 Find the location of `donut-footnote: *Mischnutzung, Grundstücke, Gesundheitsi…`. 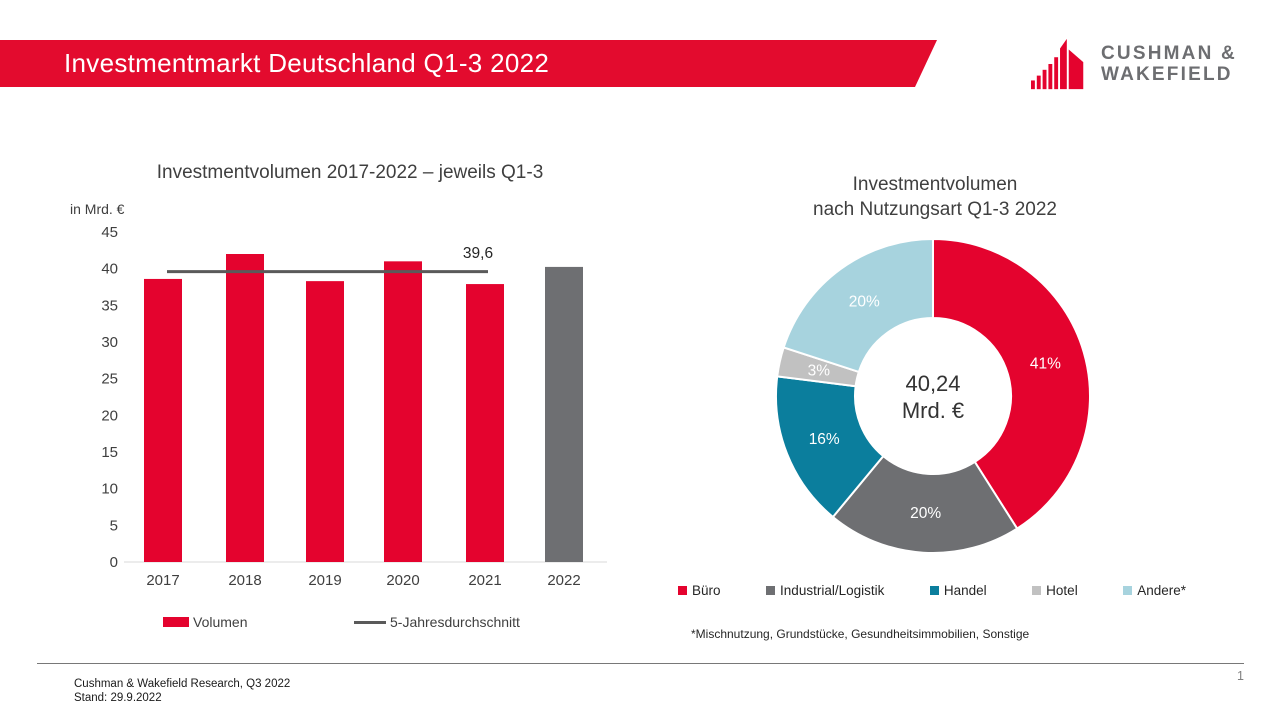

donut-footnote: *Mischnutzung, Grundstücke, Gesundheitsi… is located at coordinates (860, 634).